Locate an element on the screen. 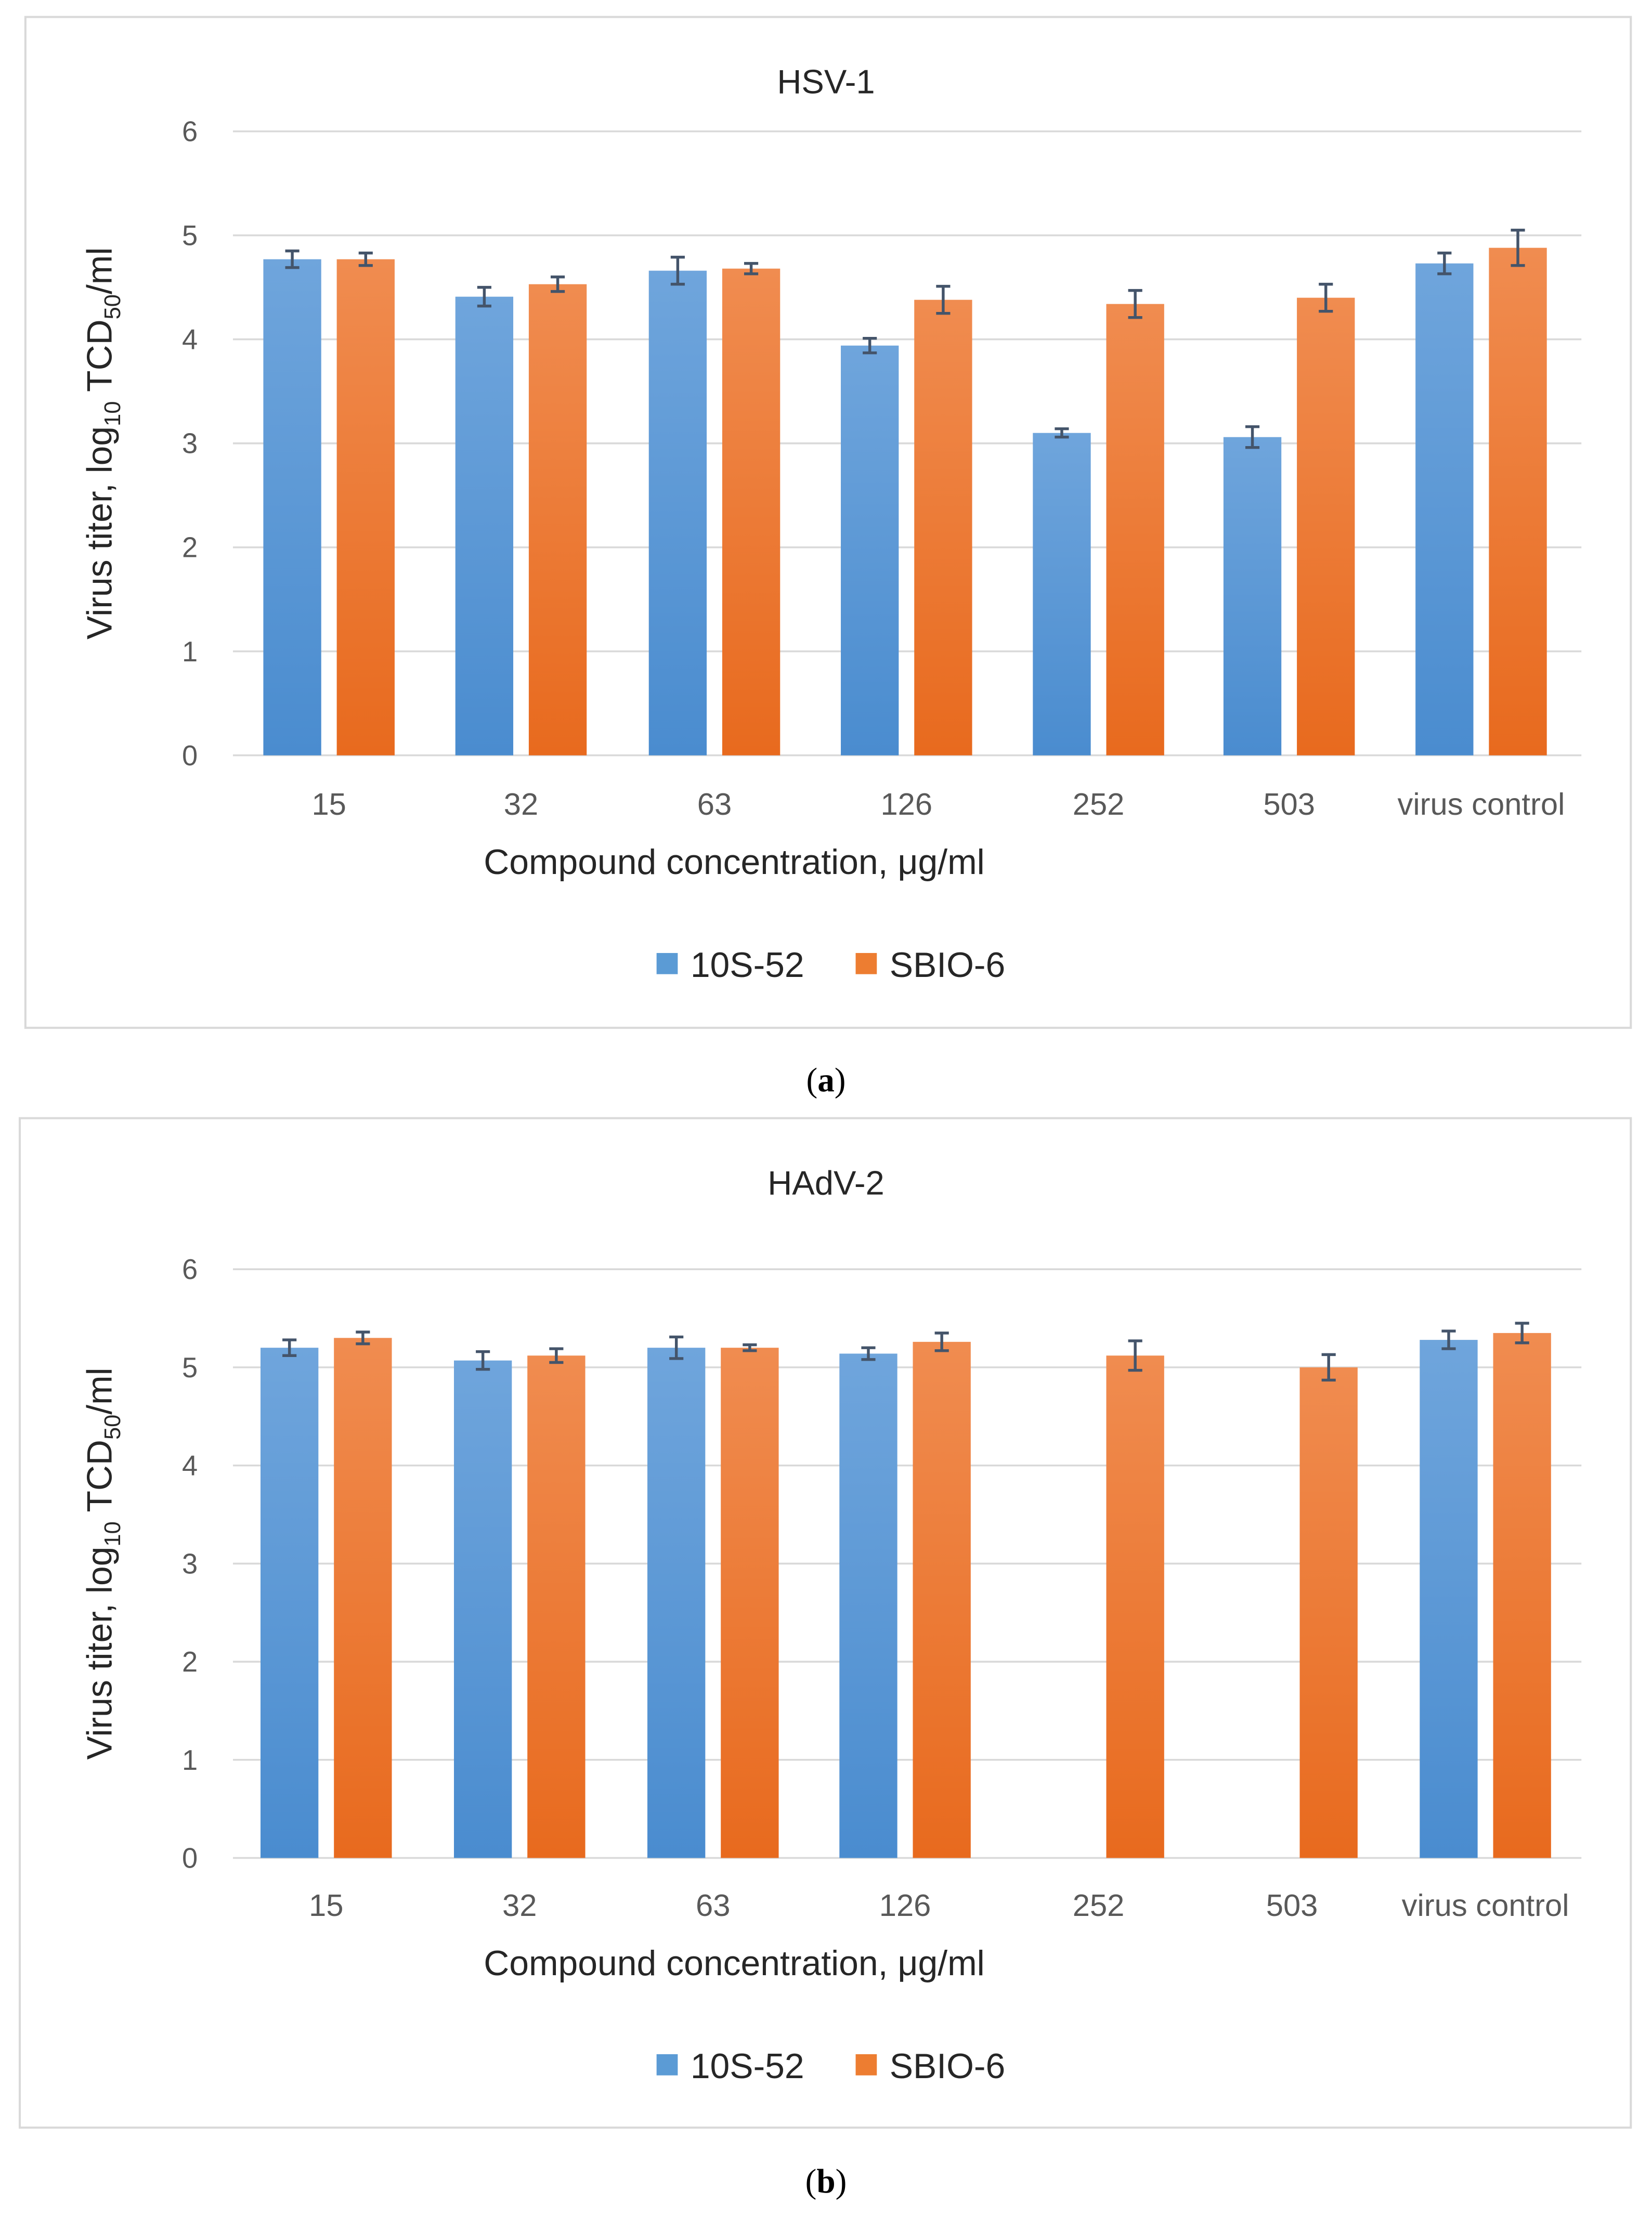 This screenshot has width=1652, height=2218. x-tick-label: virus control is located at coordinates (1481, 804).